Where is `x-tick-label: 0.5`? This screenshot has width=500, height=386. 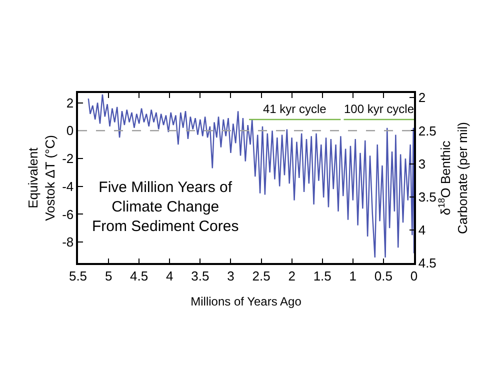
x-tick-label: 0.5 is located at coordinates (383, 276).